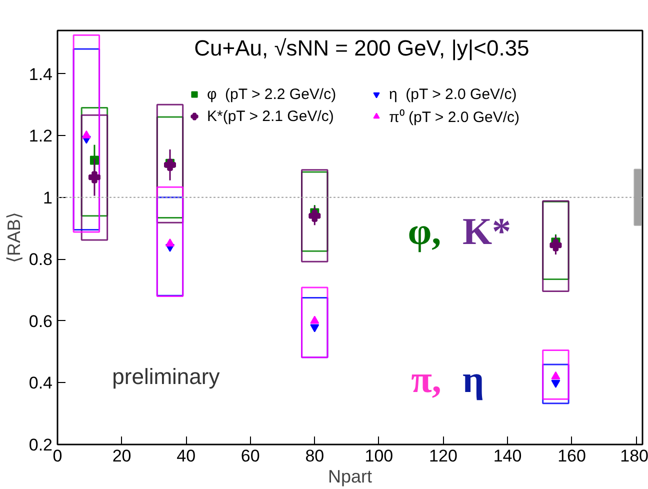 The height and width of the screenshot is (489, 648). What do you see at coordinates (425, 231) in the screenshot?
I see `annotation: φ,` at bounding box center [425, 231].